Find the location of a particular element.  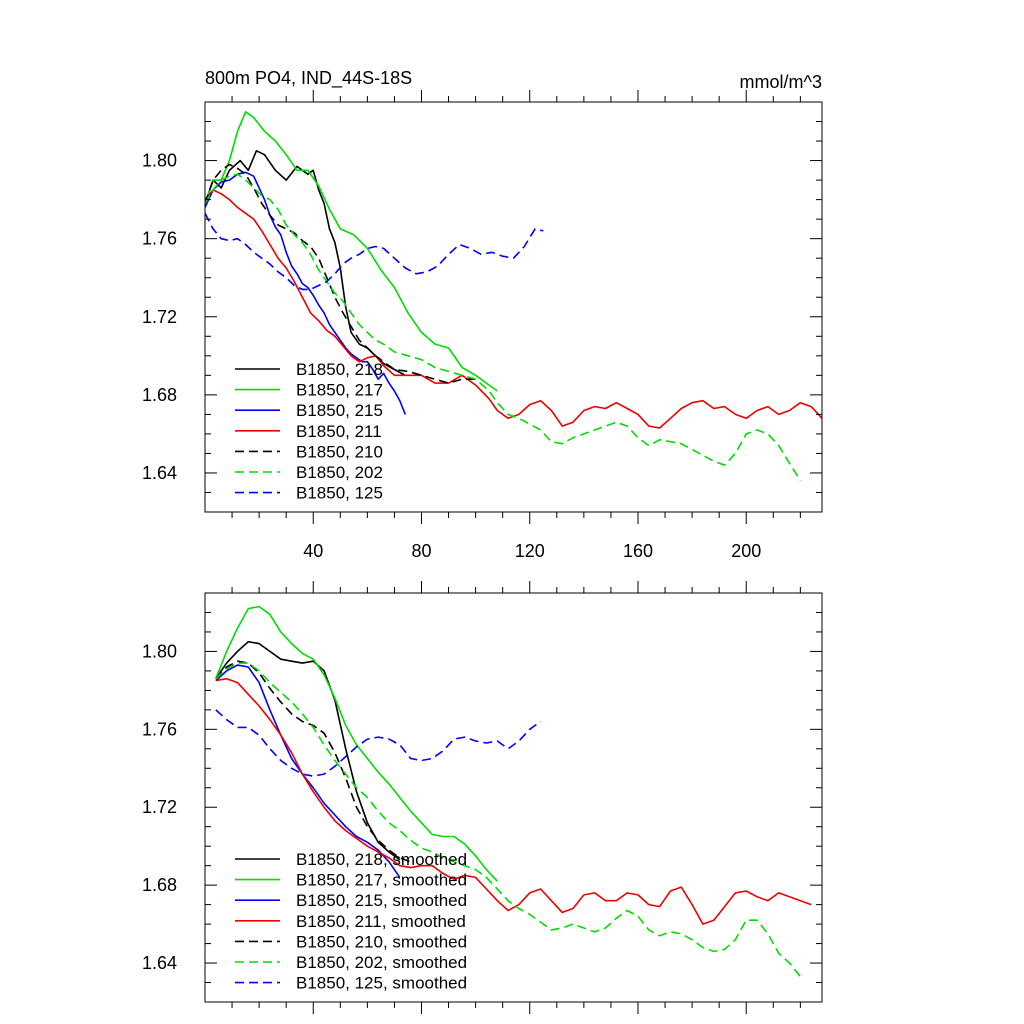

legend-label: B1850, 211, smoothed is located at coordinates (381, 921).